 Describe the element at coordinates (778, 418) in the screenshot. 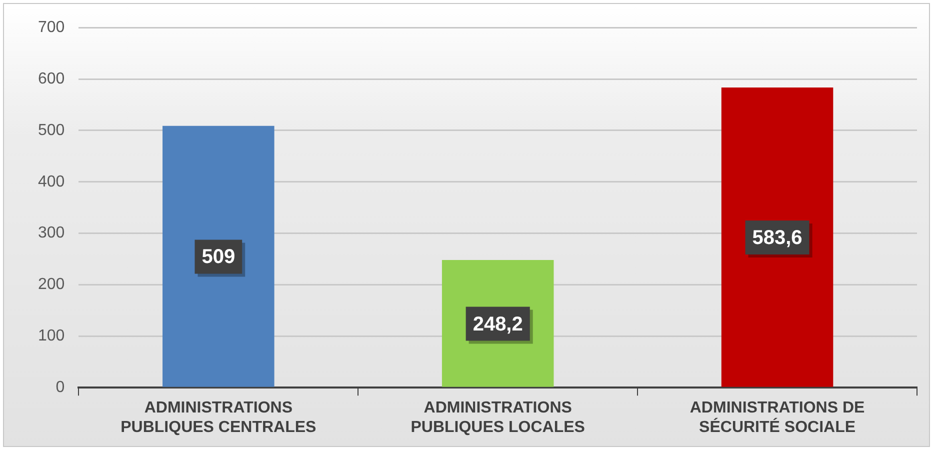

I see `x-tick-label: ADMINISTRATIONS DE SÉCURITÉ SOCIALE` at that location.